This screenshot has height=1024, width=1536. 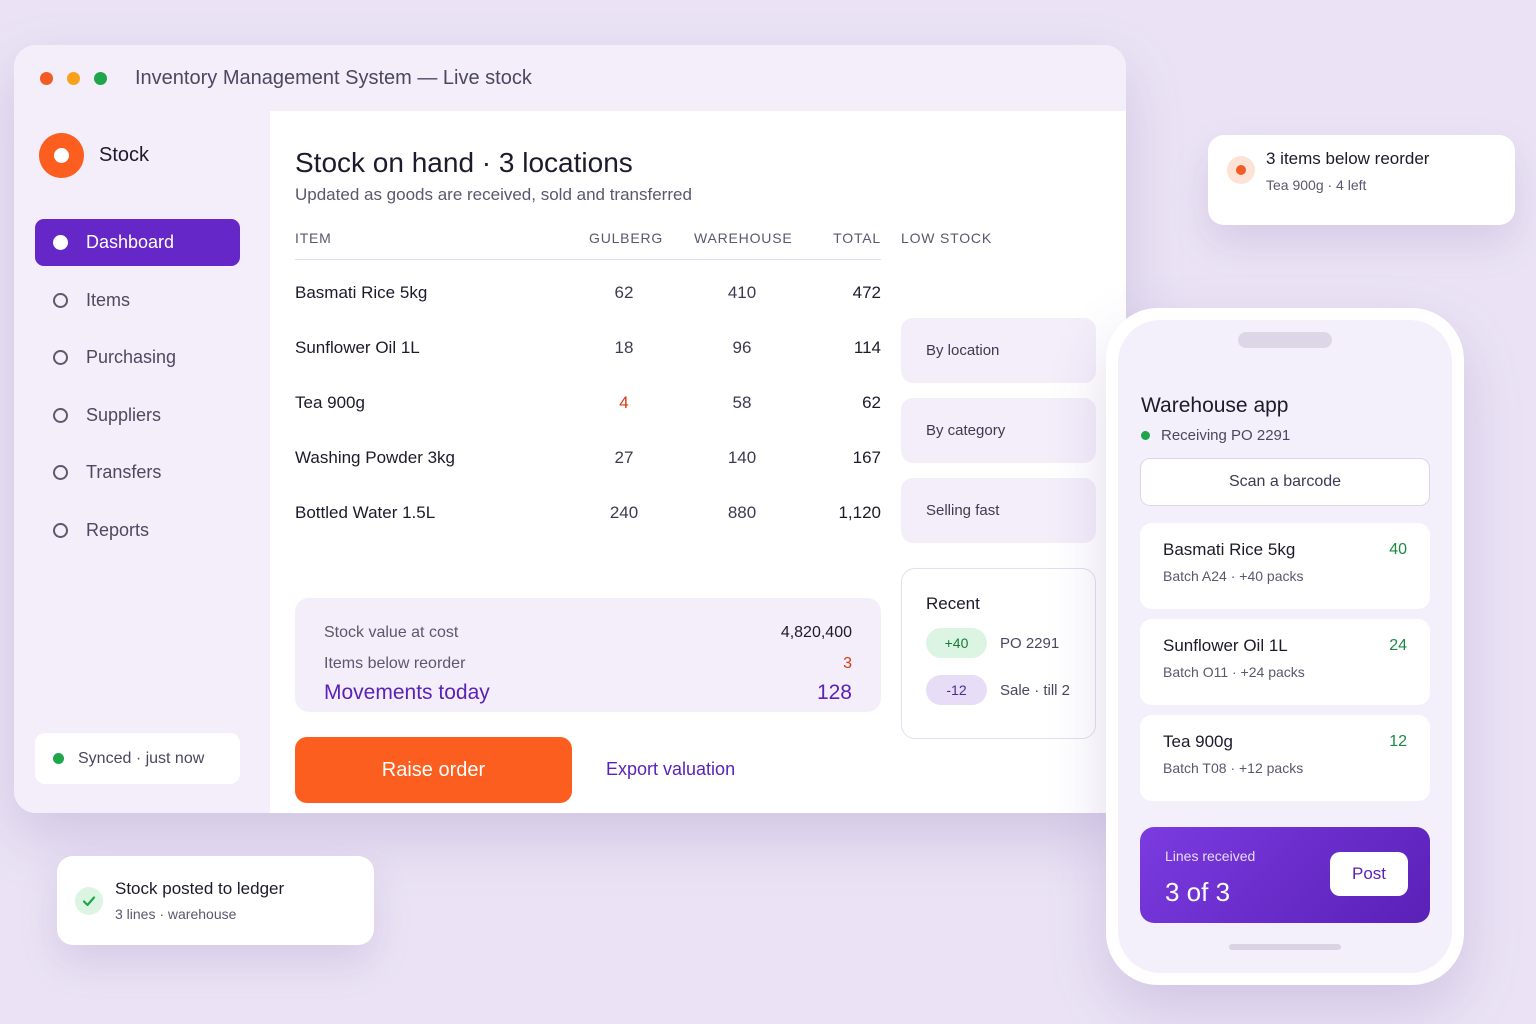 What do you see at coordinates (131, 357) in the screenshot?
I see `sidebar-item-label: Purchasing` at bounding box center [131, 357].